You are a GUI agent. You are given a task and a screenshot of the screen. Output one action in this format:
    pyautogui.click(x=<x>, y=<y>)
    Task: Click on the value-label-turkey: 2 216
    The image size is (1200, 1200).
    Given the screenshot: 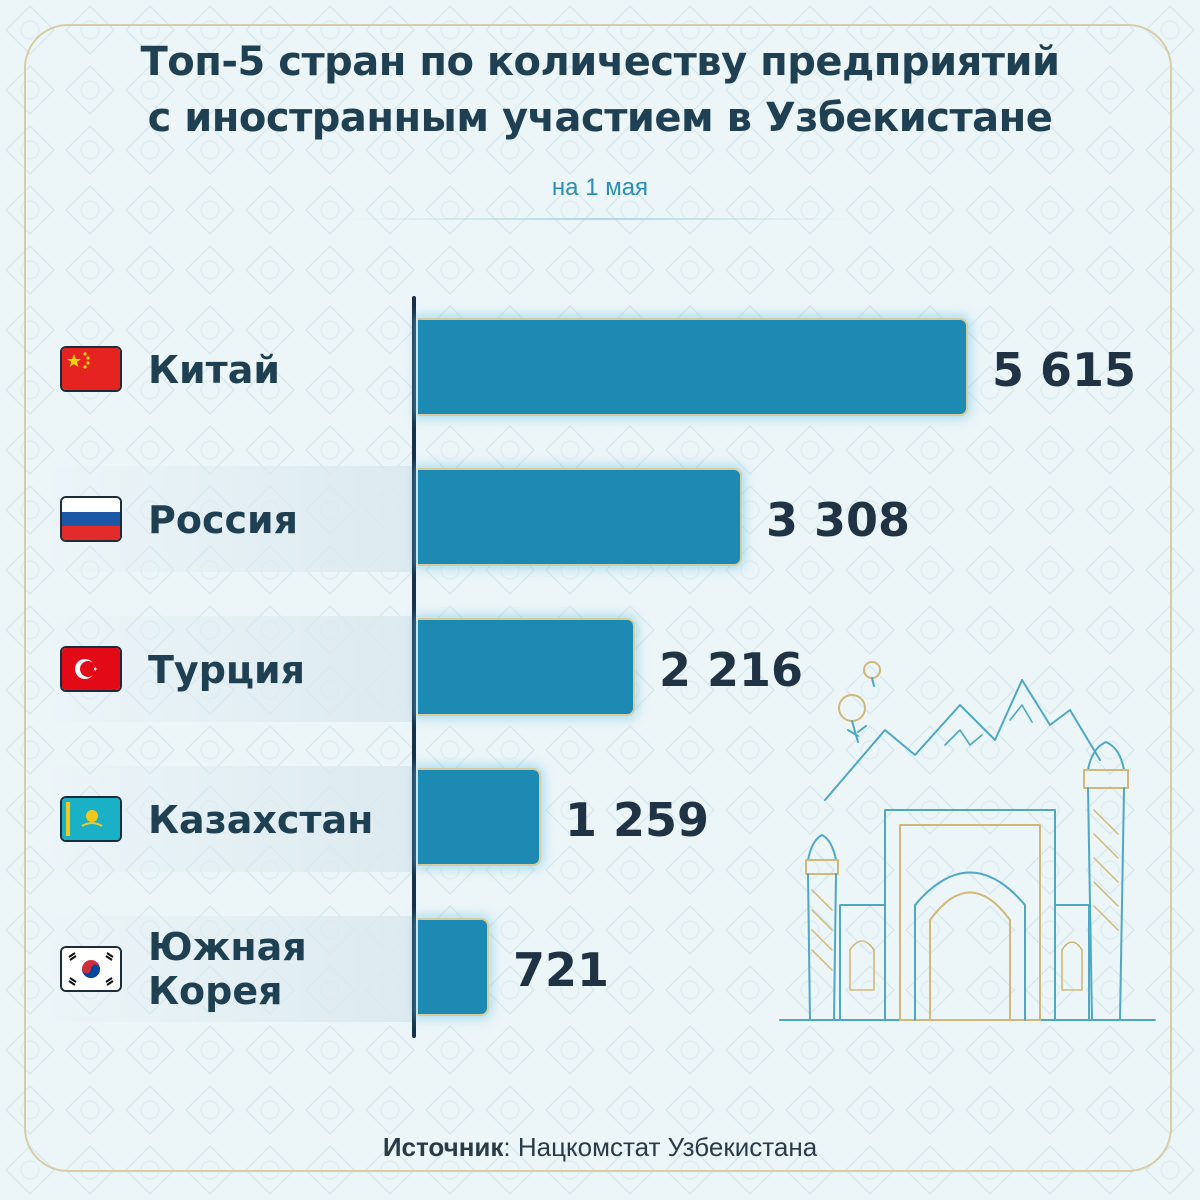 What is the action you would take?
    pyautogui.click(x=731, y=670)
    